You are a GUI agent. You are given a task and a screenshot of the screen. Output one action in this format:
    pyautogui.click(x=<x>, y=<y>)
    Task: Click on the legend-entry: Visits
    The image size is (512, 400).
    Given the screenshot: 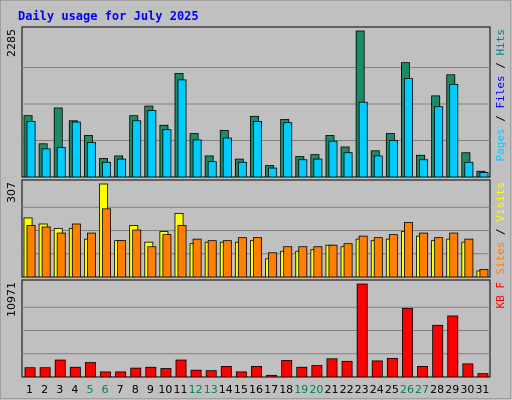 What is the action you would take?
    pyautogui.click(x=500, y=202)
    